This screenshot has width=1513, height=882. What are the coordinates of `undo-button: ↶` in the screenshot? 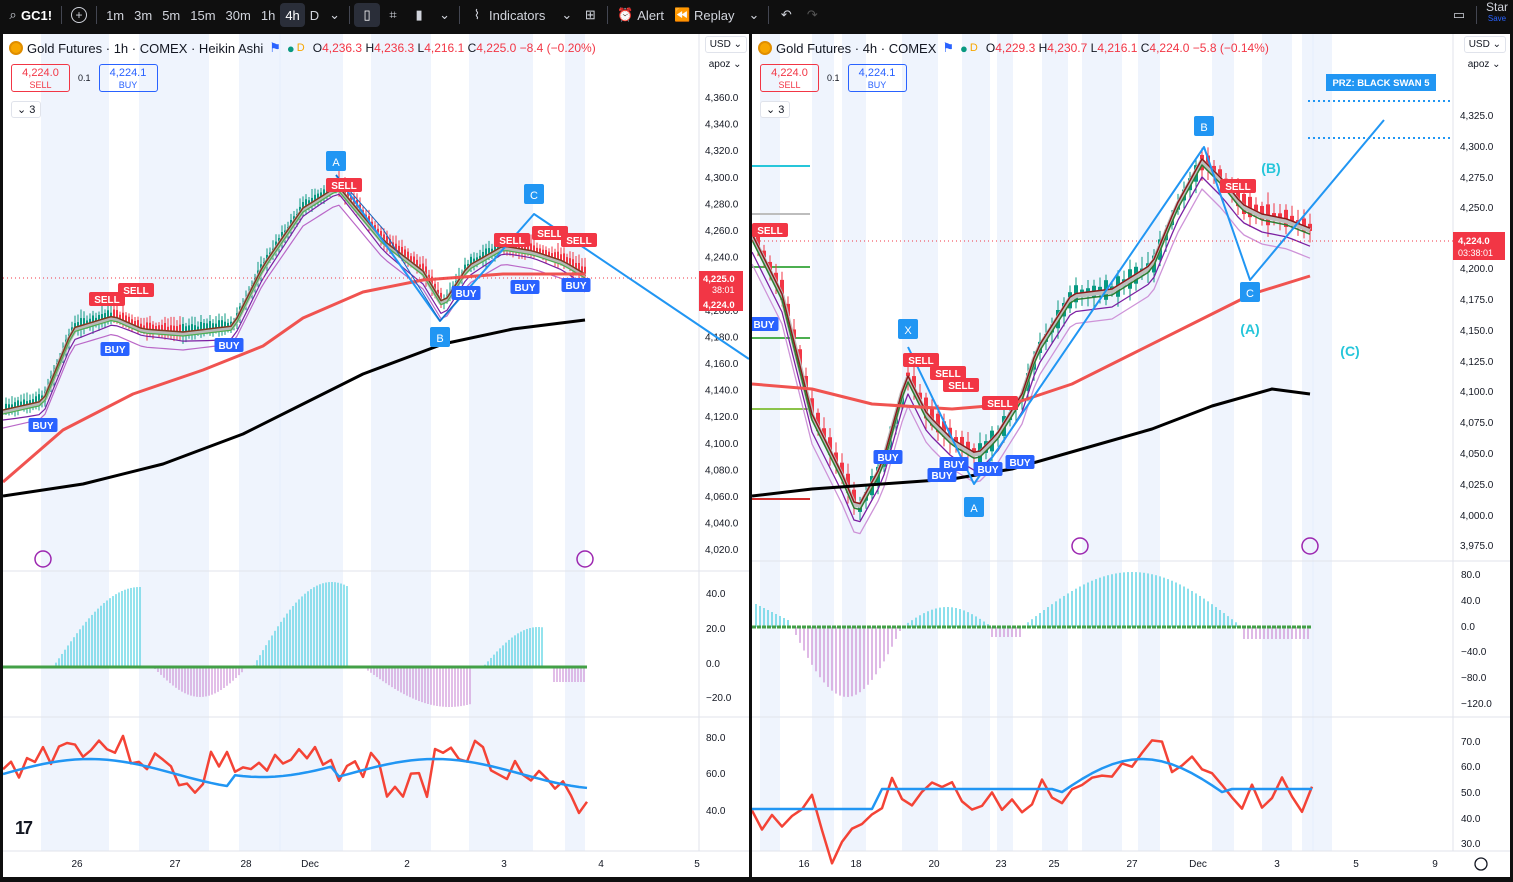 It's located at (786, 15).